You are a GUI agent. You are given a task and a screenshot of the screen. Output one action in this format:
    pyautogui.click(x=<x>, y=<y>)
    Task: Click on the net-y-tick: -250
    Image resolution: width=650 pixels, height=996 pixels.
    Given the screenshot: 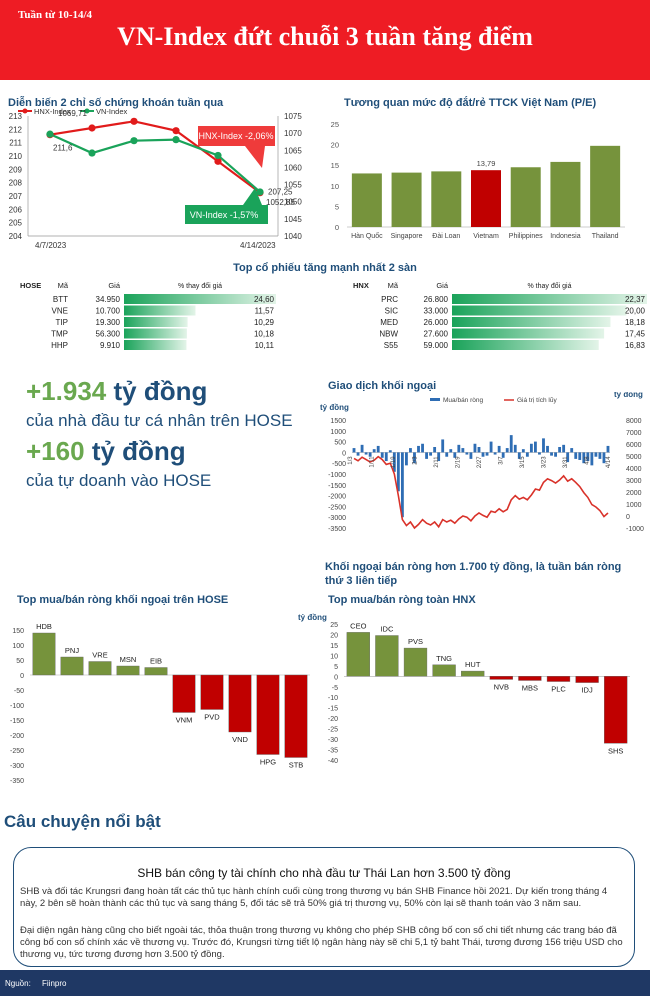 What is the action you would take?
    pyautogui.click(x=17, y=751)
    